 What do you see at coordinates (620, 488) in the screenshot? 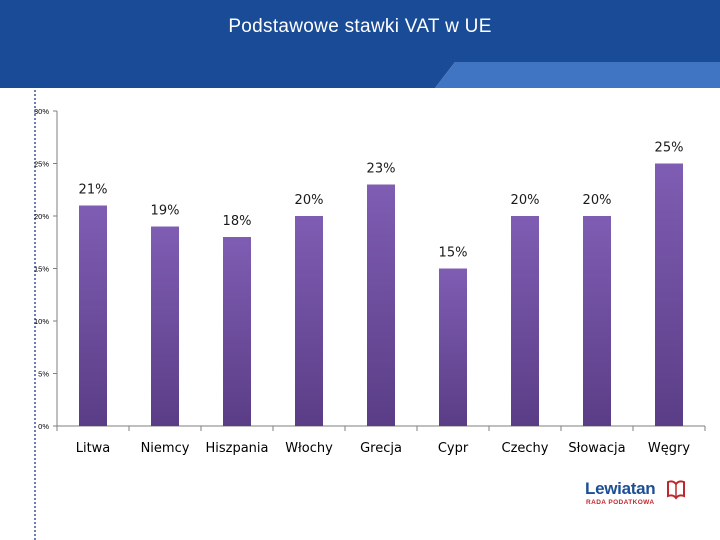
I see `logo-name: Lewiatan` at bounding box center [620, 488].